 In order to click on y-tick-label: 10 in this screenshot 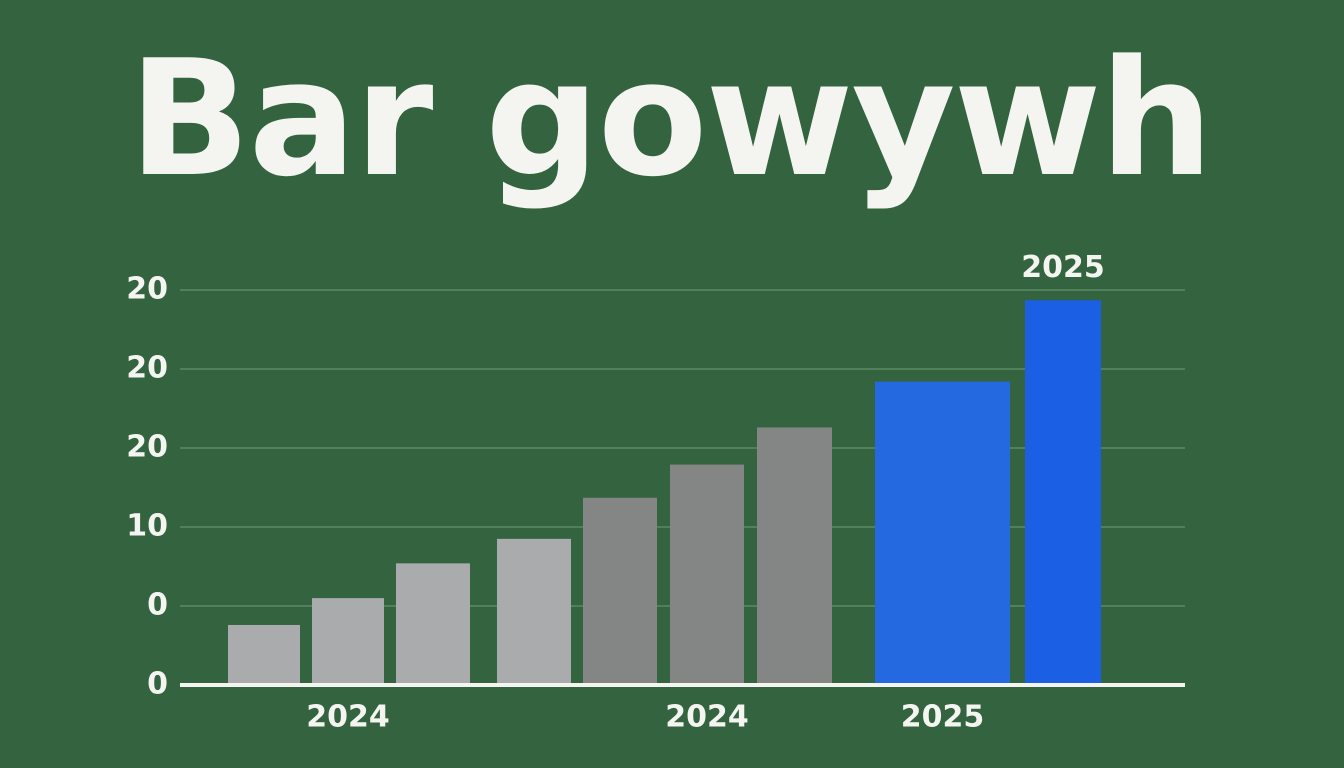, I will do `click(147, 526)`.